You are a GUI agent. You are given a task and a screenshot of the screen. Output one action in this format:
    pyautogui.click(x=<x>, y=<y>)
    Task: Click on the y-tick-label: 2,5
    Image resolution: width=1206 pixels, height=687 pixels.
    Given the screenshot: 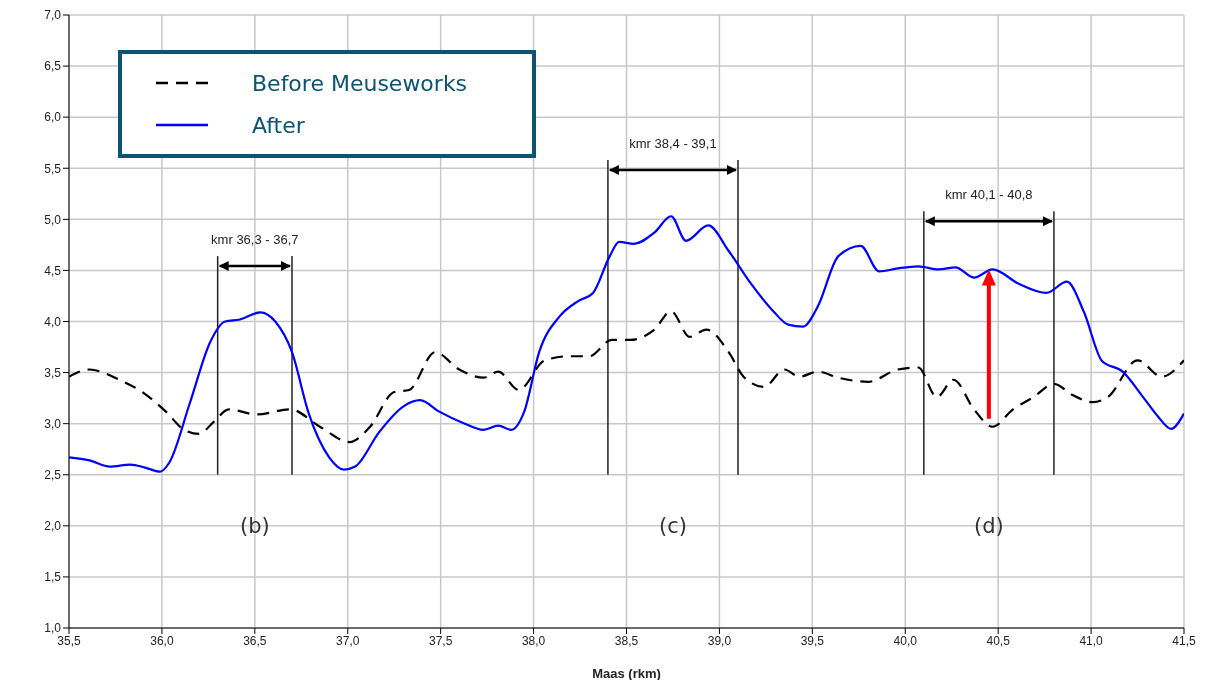 What is the action you would take?
    pyautogui.click(x=53, y=475)
    